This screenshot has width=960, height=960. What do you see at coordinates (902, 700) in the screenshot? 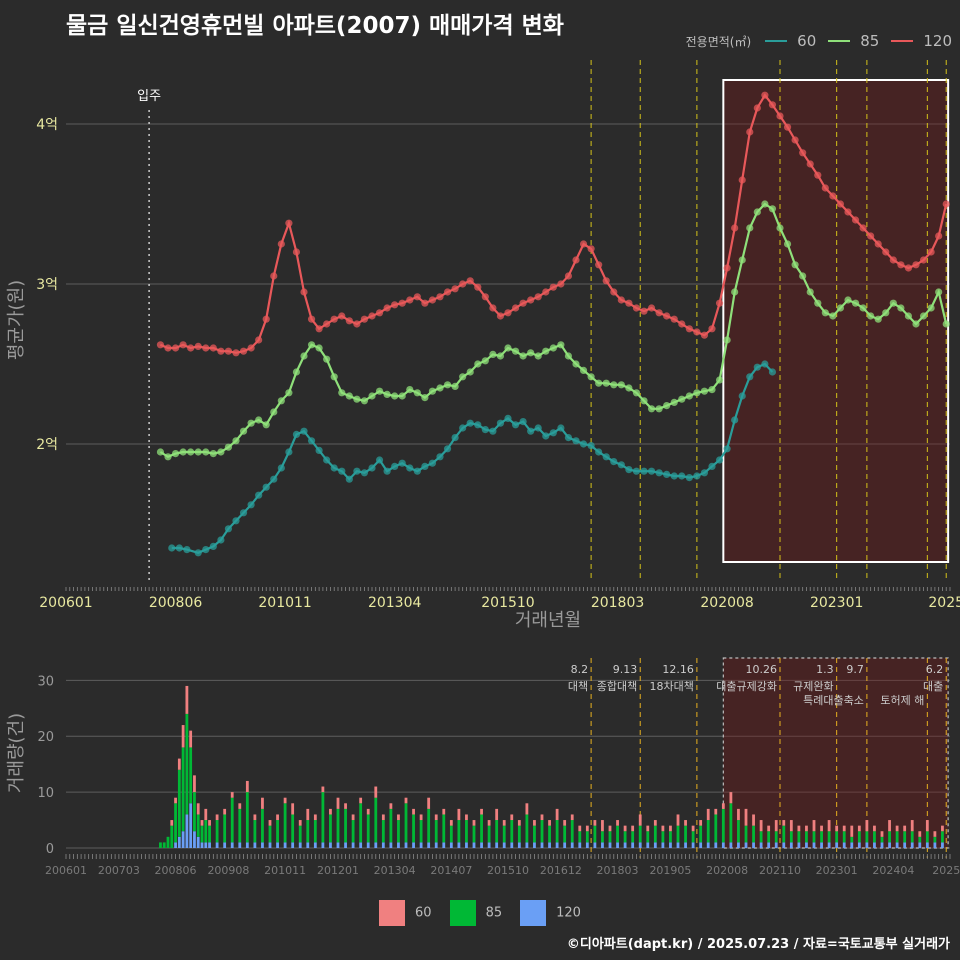
I see `policy-name-label: 토허제 해` at bounding box center [902, 700].